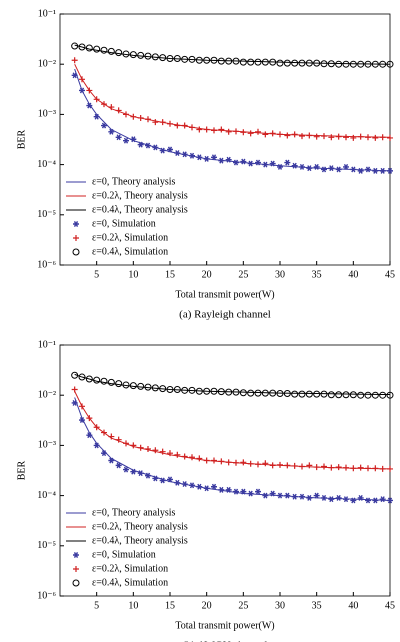 Image resolution: width=400 pixels, height=642 pixels. What do you see at coordinates (133, 274) in the screenshot?
I see `x-tick-label: 10` at bounding box center [133, 274].